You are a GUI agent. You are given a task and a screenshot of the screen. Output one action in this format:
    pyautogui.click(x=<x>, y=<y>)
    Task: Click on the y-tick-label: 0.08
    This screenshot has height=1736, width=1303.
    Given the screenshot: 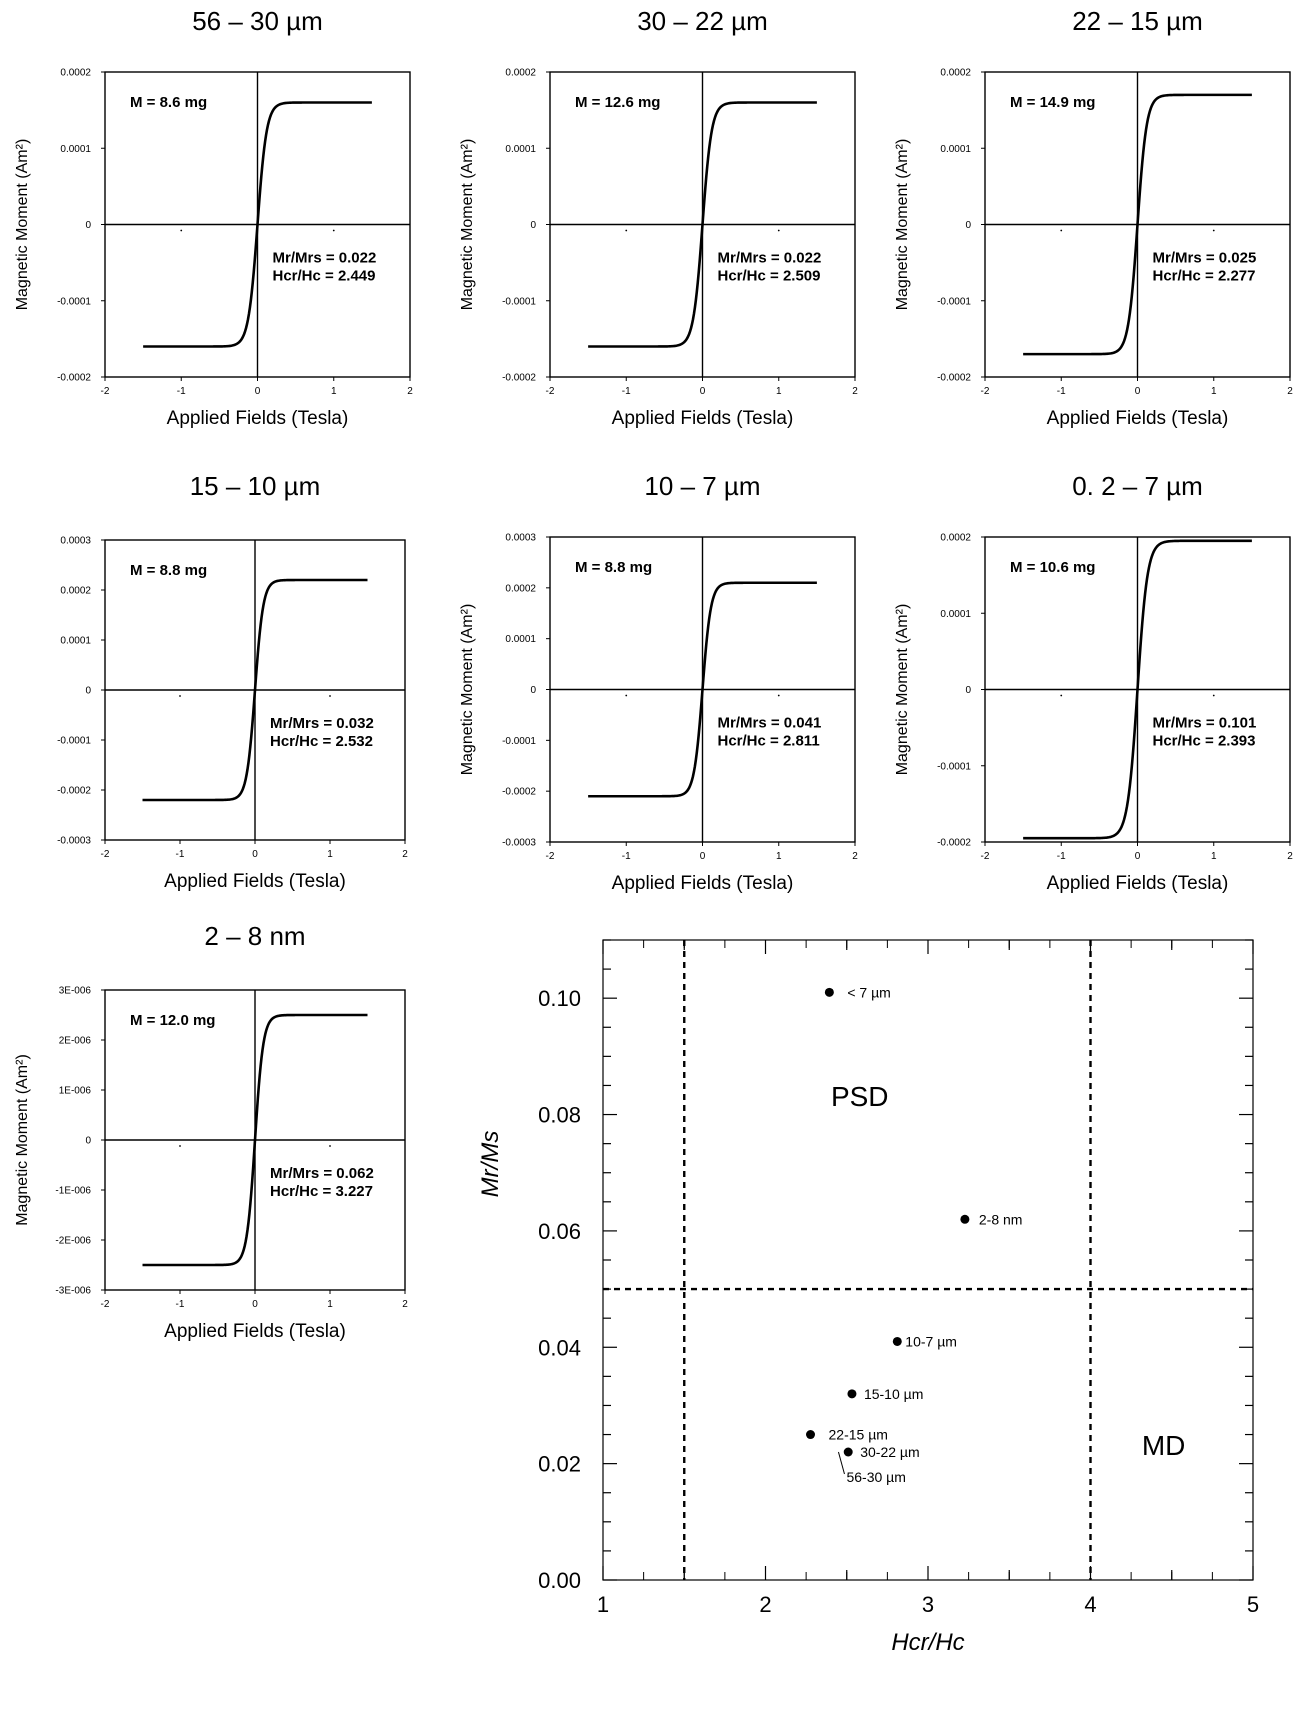 What is the action you would take?
    pyautogui.click(x=559, y=1115)
    